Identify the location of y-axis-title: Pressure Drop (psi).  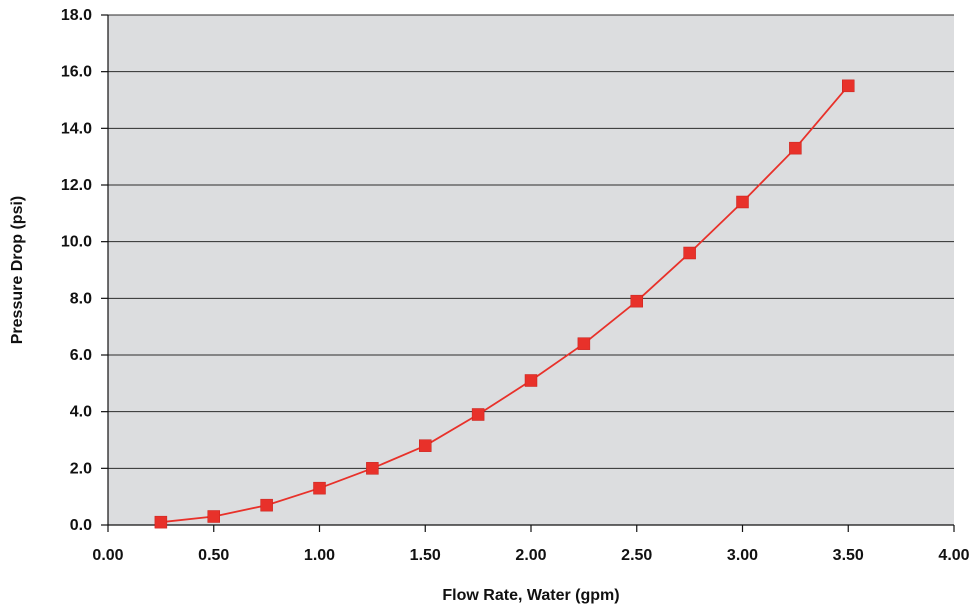
(17, 270).